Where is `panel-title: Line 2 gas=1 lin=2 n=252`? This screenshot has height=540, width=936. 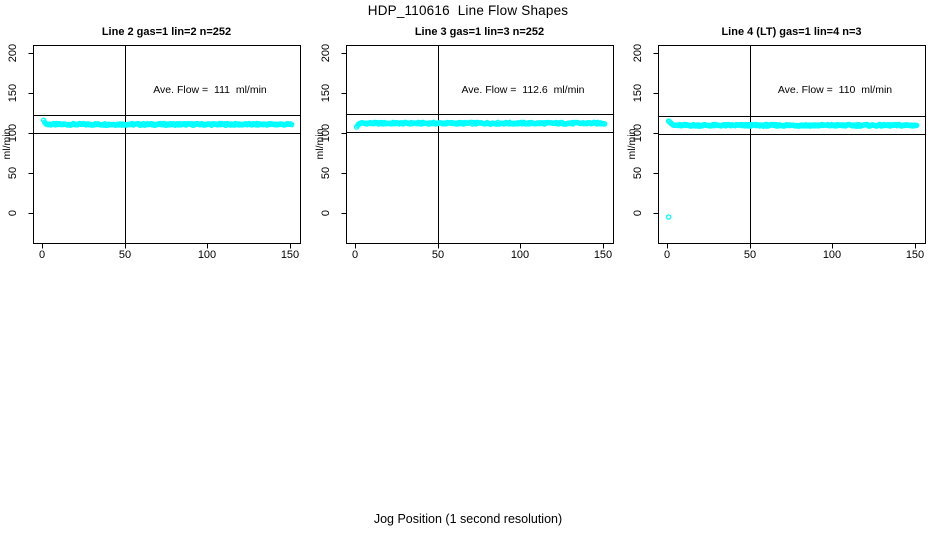 panel-title: Line 2 gas=1 lin=2 n=252 is located at coordinates (166, 32).